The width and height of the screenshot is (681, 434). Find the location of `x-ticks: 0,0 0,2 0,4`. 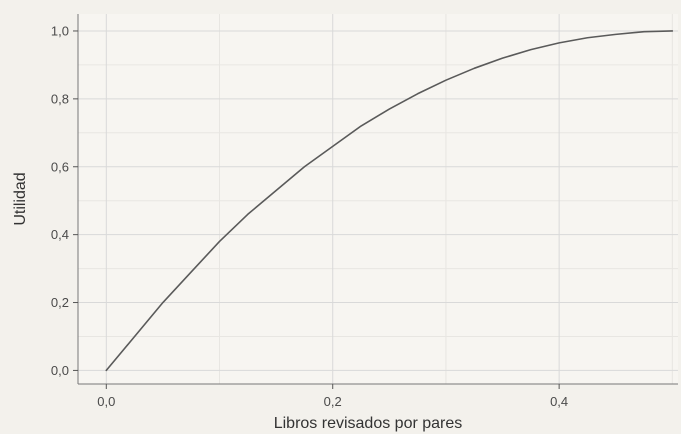

x-ticks: 0,0 0,2 0,4 is located at coordinates (332, 396).